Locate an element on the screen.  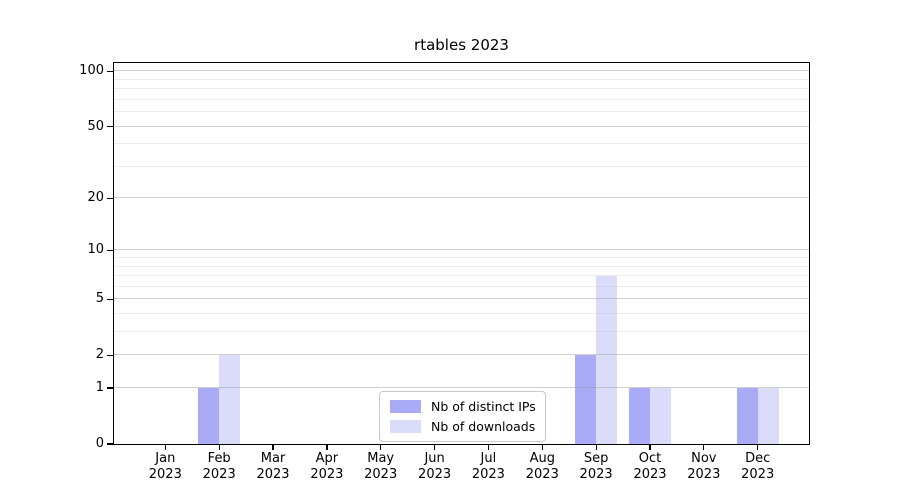
y-tick-label: 20 is located at coordinates (95, 198).